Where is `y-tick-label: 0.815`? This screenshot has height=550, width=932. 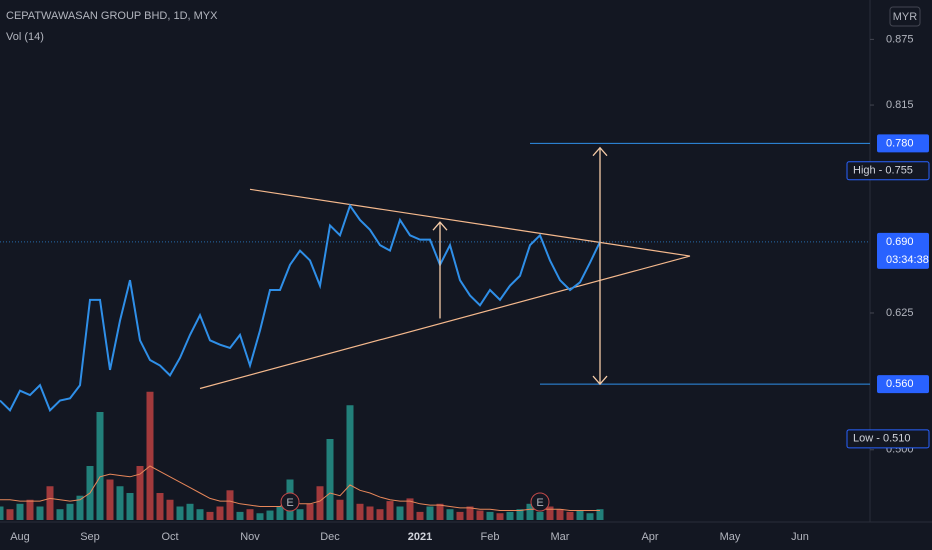 y-tick-label: 0.815 is located at coordinates (900, 105).